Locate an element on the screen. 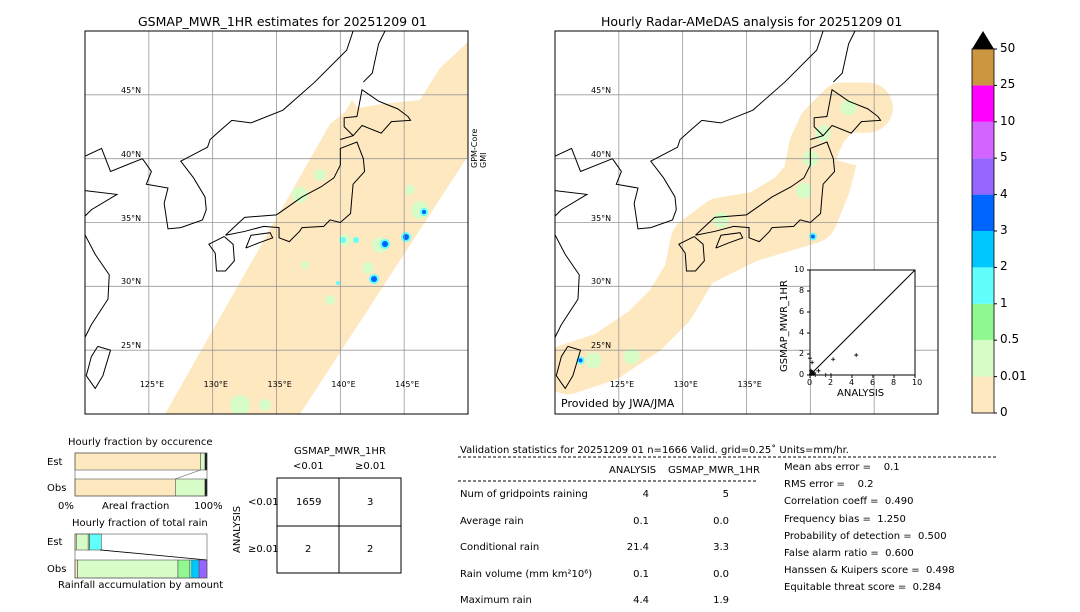 This screenshot has width=1080, height=612. validation-score: Mean abs error = 0.1 is located at coordinates (842, 467).